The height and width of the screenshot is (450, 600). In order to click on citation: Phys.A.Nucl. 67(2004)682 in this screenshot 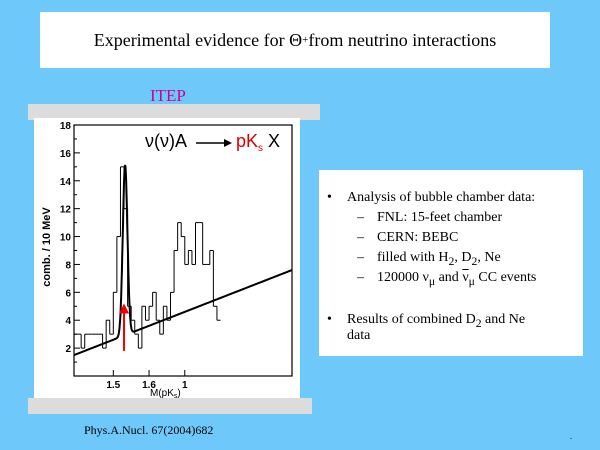, I will do `click(149, 430)`.